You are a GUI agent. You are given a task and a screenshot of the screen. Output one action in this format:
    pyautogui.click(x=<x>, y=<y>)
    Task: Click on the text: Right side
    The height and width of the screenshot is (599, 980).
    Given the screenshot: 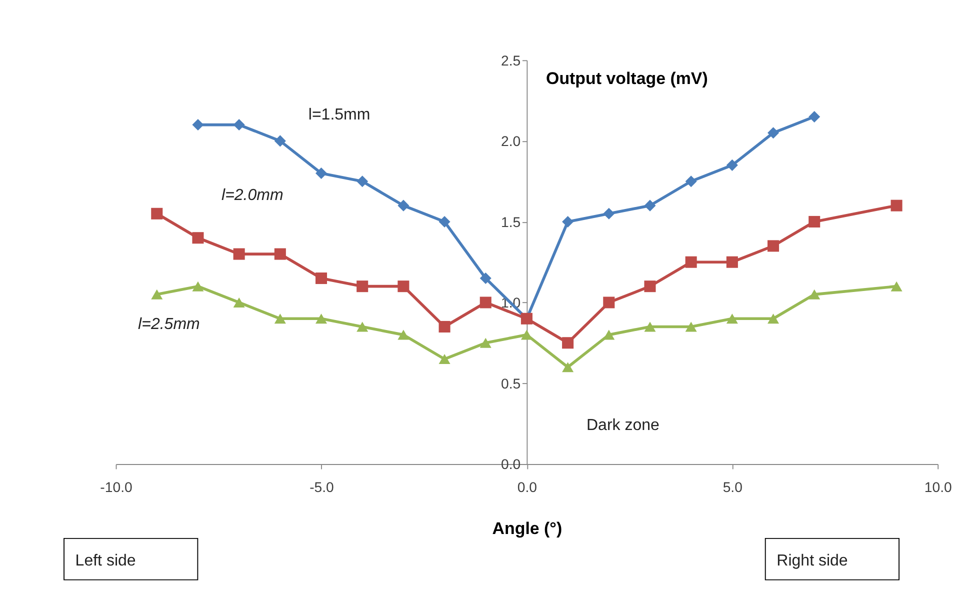 What is the action you would take?
    pyautogui.click(x=812, y=561)
    